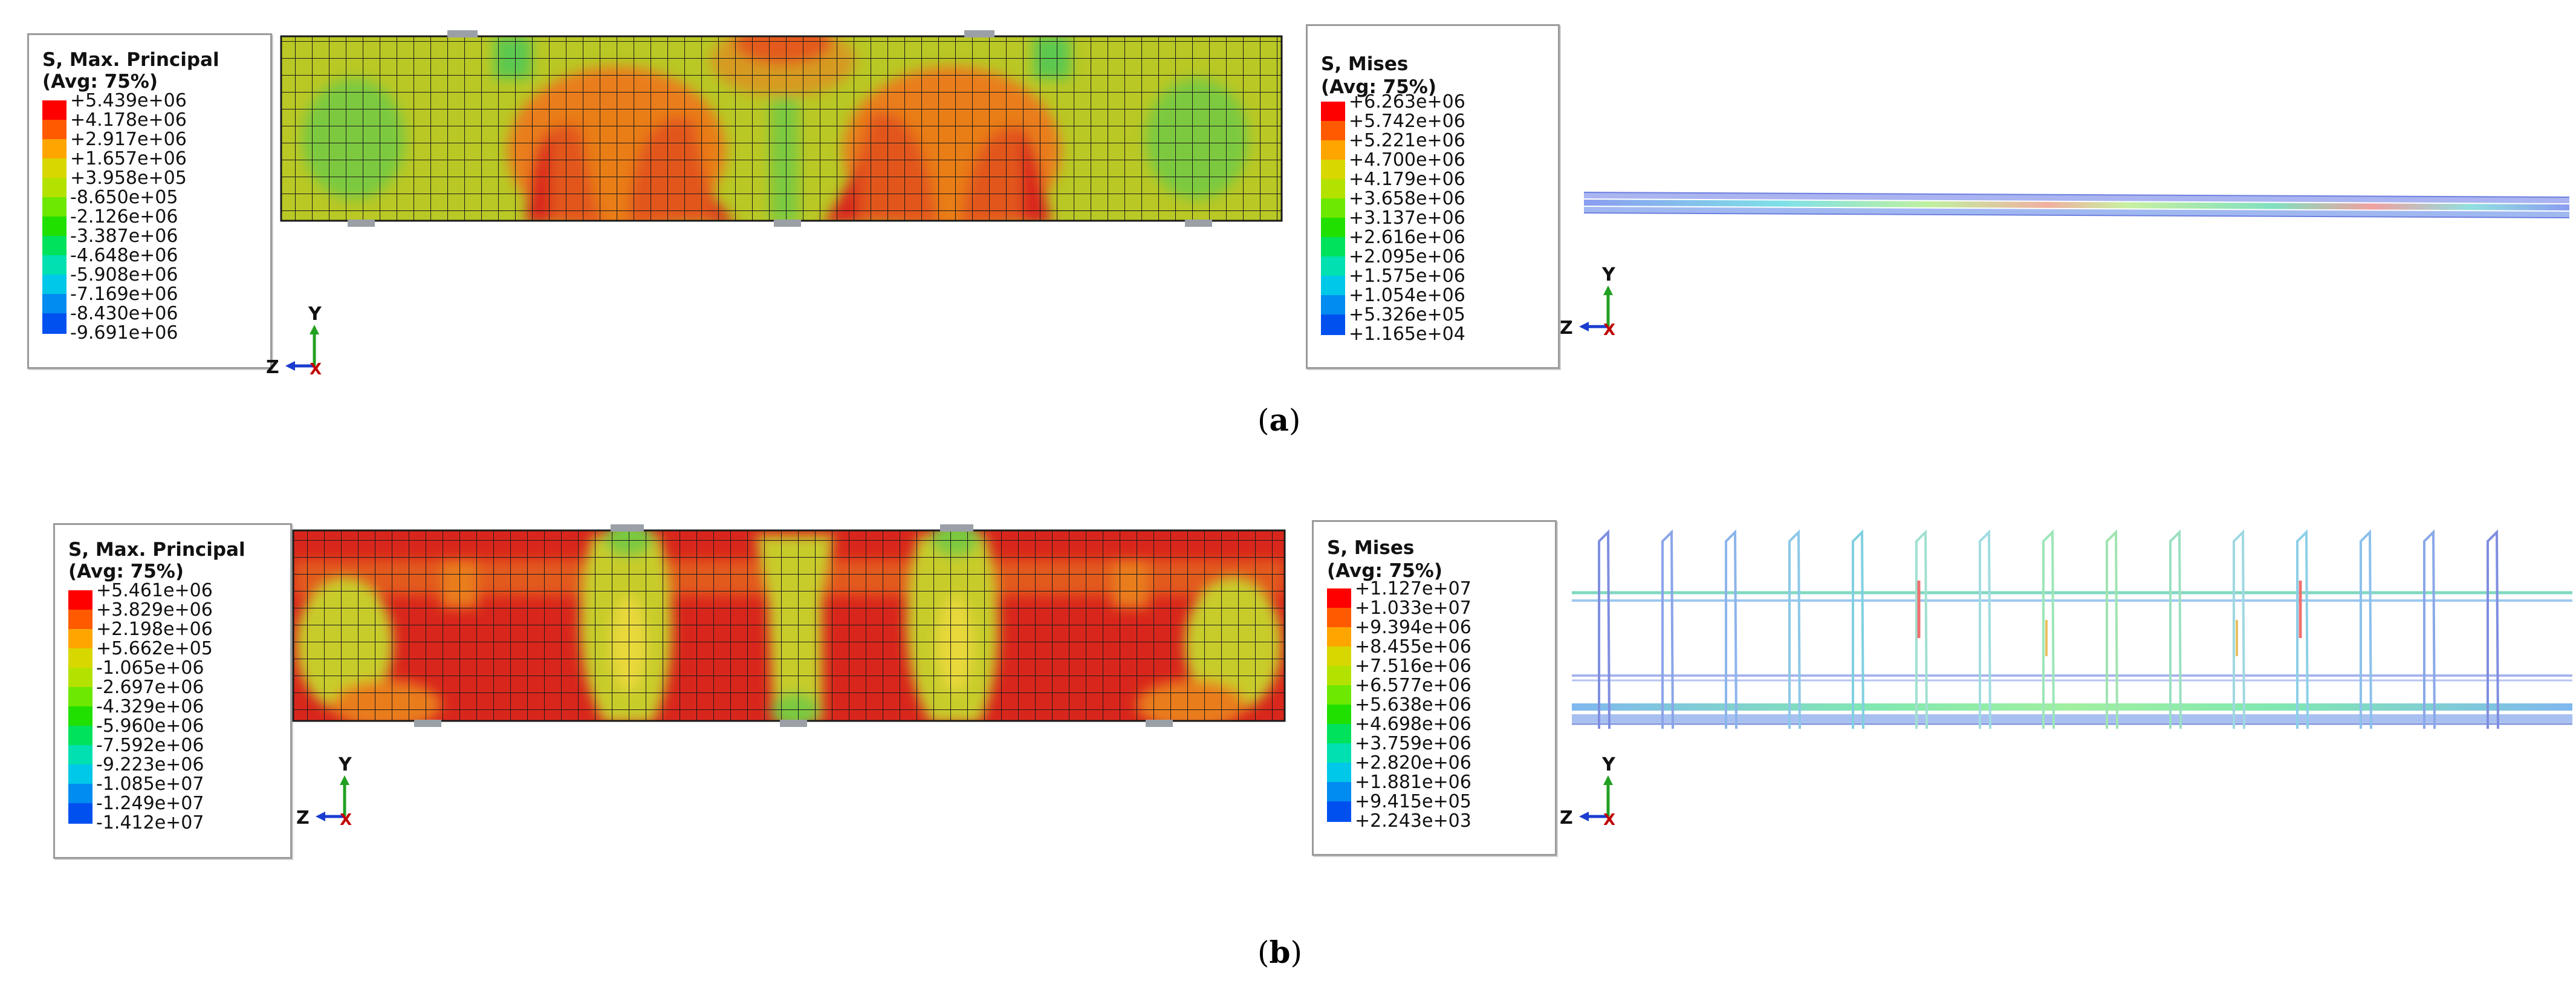 The image size is (2576, 984). What do you see at coordinates (1413, 685) in the screenshot?
I see `legend-value: +6.577e+06` at bounding box center [1413, 685].